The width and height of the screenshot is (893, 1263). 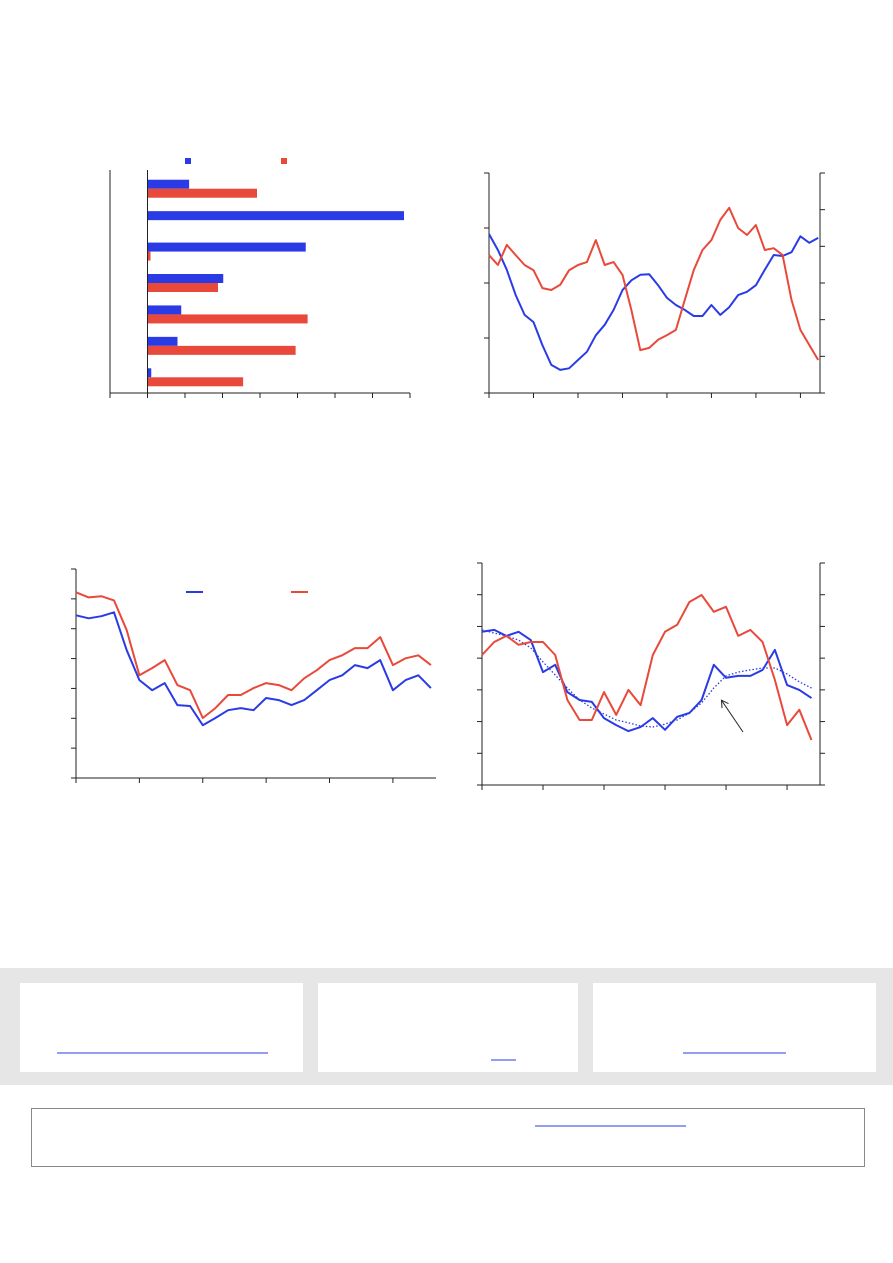 I want to click on annotation-arrow, so click(x=733, y=717).